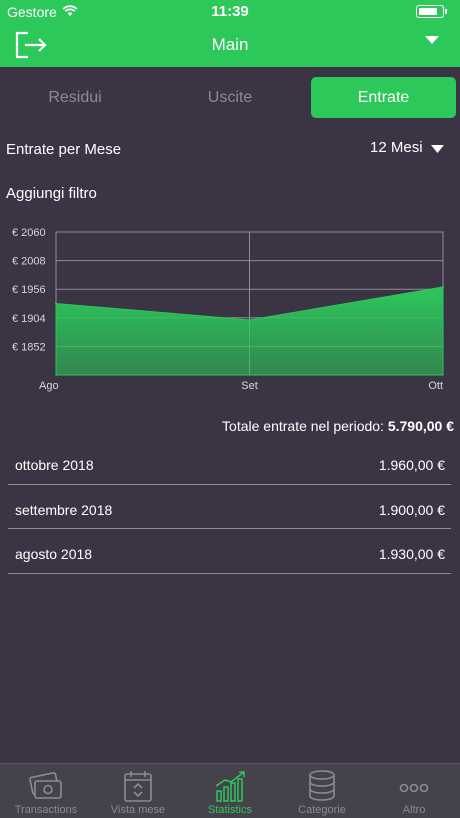 This screenshot has width=460, height=818. I want to click on period-select: 12 Mesi, so click(396, 147).